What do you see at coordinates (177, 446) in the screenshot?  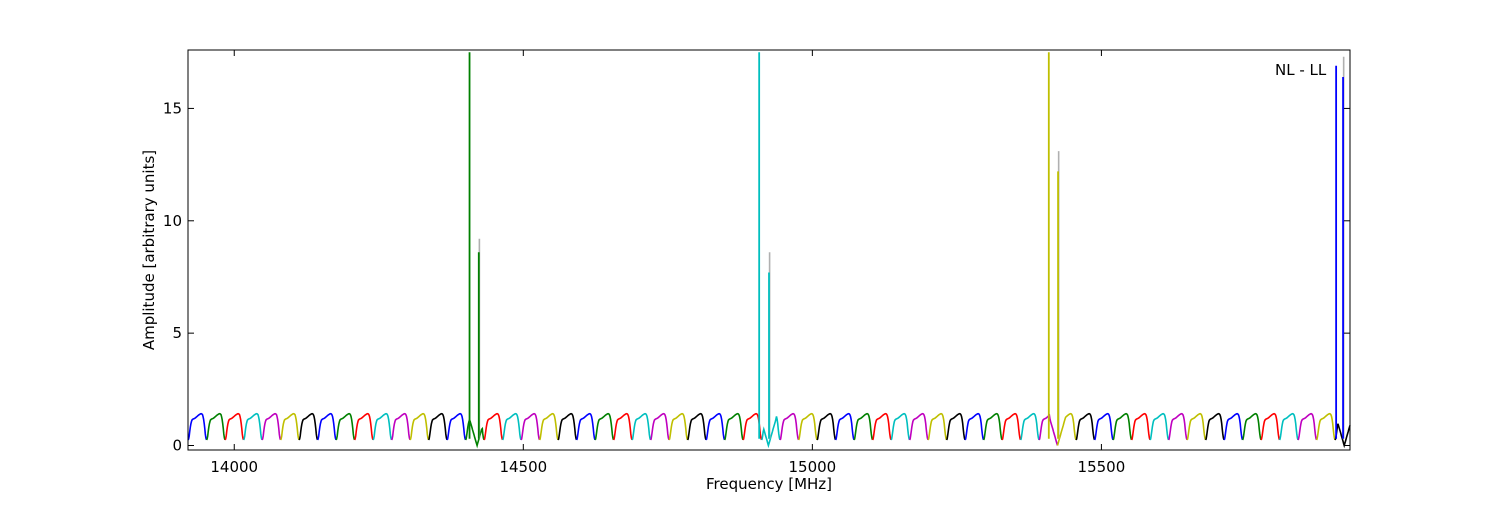 I see `y-tick-label: 0` at bounding box center [177, 446].